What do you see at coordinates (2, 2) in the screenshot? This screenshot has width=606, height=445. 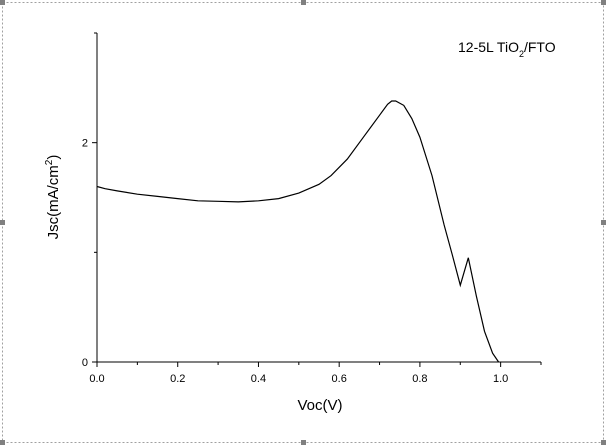 I see `resize-handle-top-left` at bounding box center [2, 2].